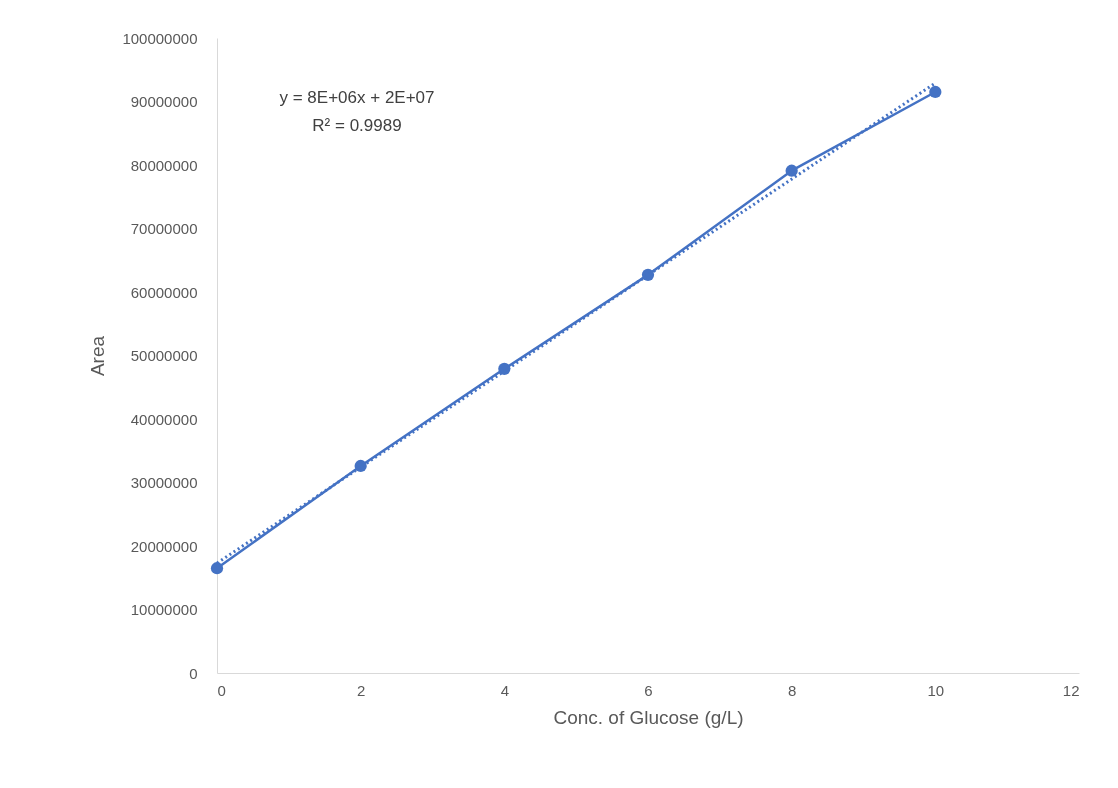 The image size is (1118, 788). What do you see at coordinates (164, 101) in the screenshot?
I see `y-tick-label: 90000000` at bounding box center [164, 101].